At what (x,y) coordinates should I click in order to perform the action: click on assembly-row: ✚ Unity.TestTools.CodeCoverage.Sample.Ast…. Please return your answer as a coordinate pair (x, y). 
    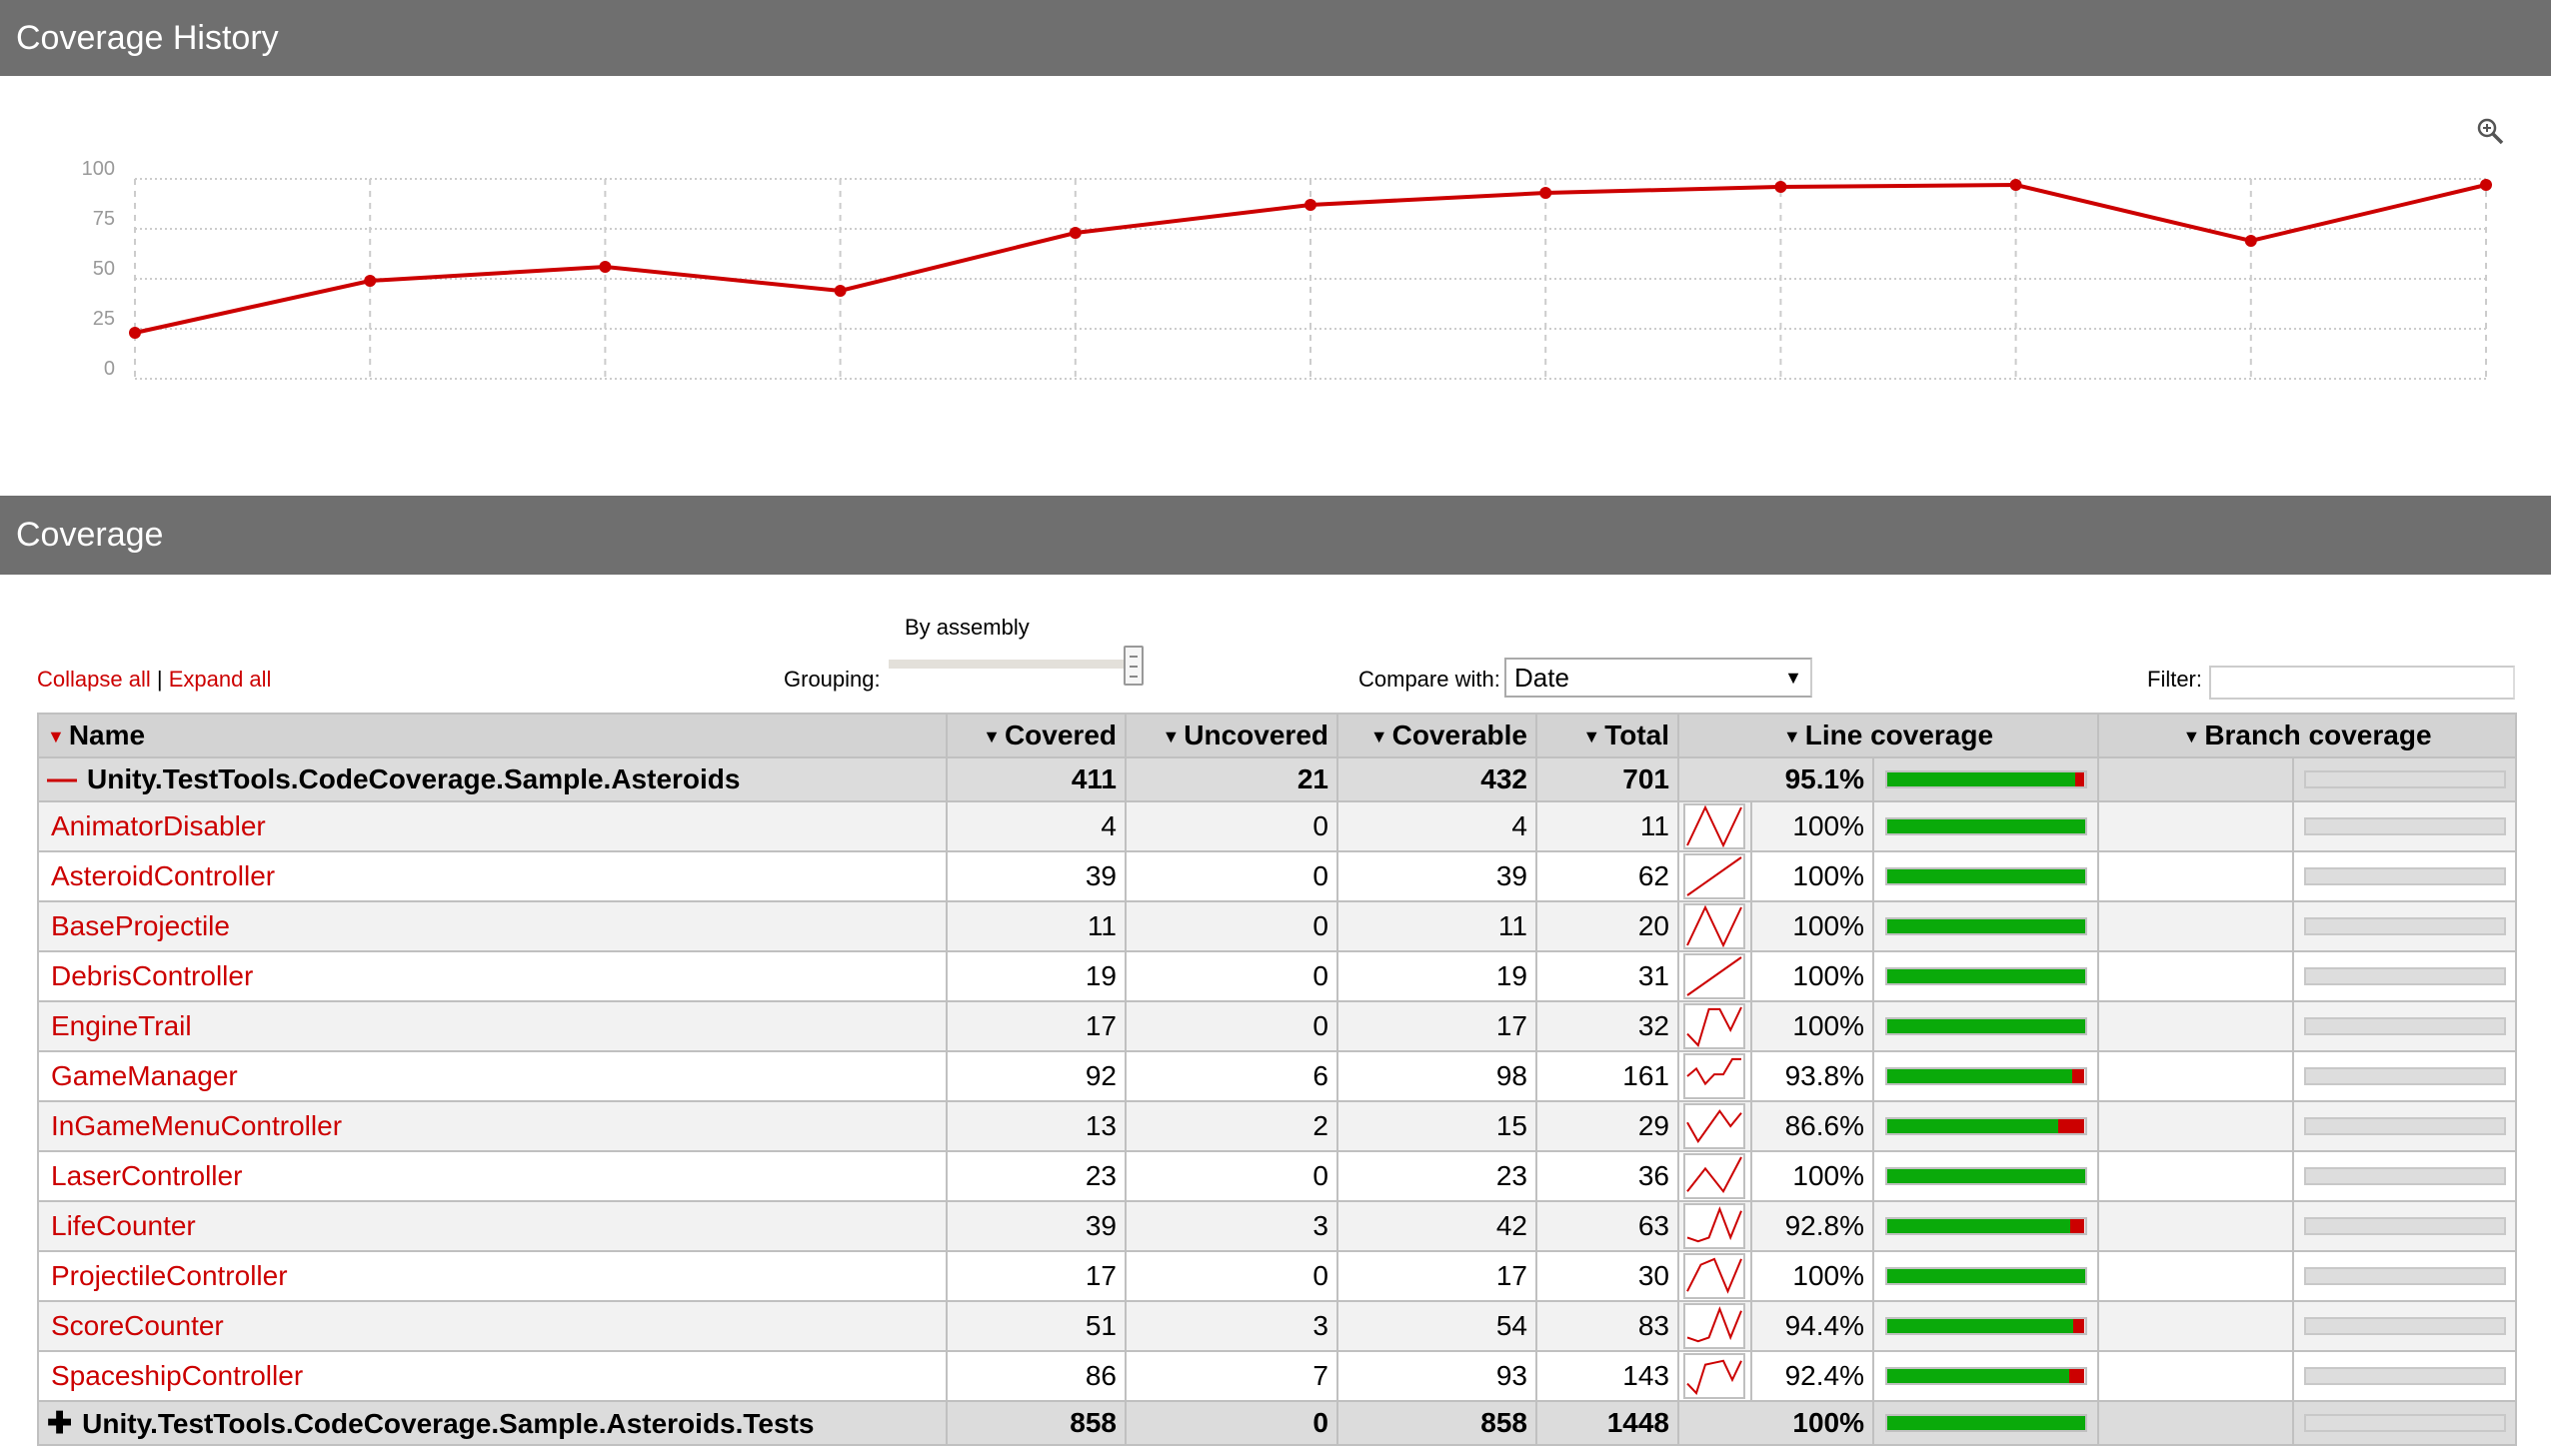
    Looking at the image, I should click on (1278, 1423).